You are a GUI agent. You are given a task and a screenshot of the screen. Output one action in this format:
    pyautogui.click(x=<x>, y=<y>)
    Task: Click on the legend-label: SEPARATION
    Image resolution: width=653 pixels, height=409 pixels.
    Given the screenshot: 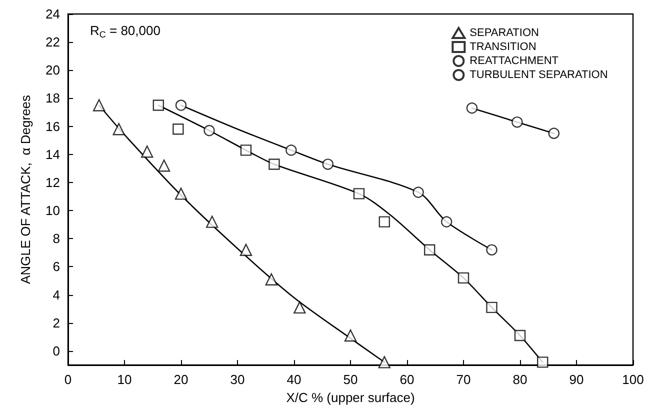 What is the action you would take?
    pyautogui.click(x=504, y=33)
    